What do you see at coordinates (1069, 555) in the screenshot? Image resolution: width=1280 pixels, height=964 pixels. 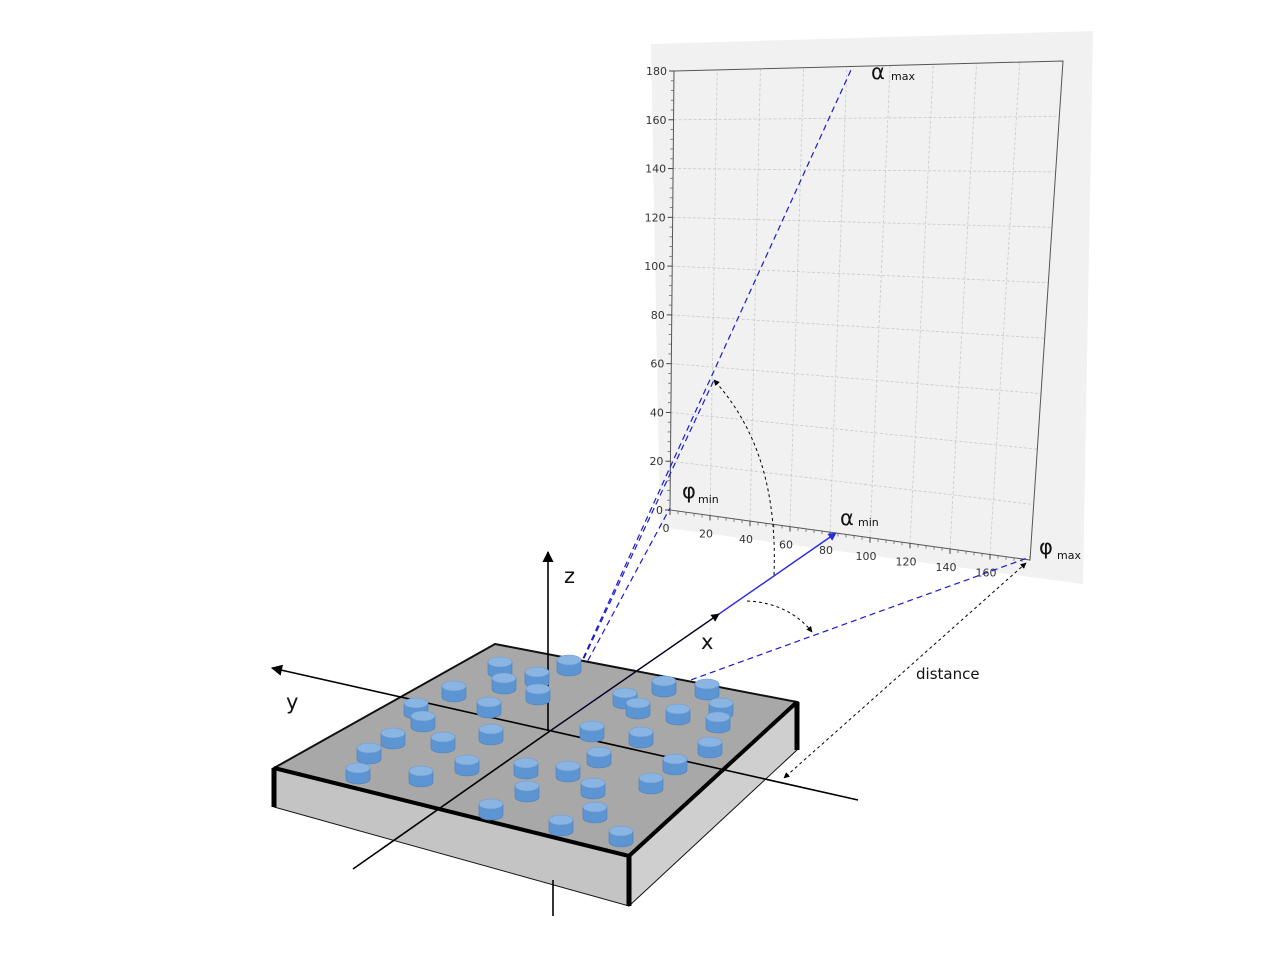 I see `phi-max-subscript: max` at bounding box center [1069, 555].